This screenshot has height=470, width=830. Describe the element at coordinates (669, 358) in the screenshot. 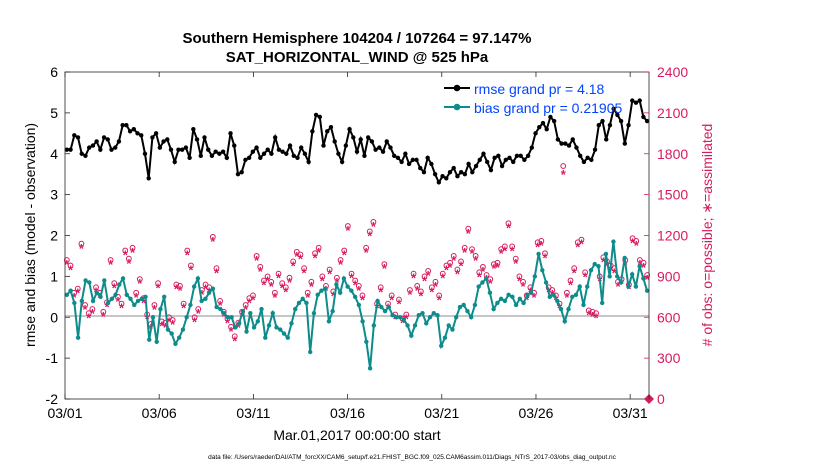

I see `y-right-tick-label: 300` at that location.